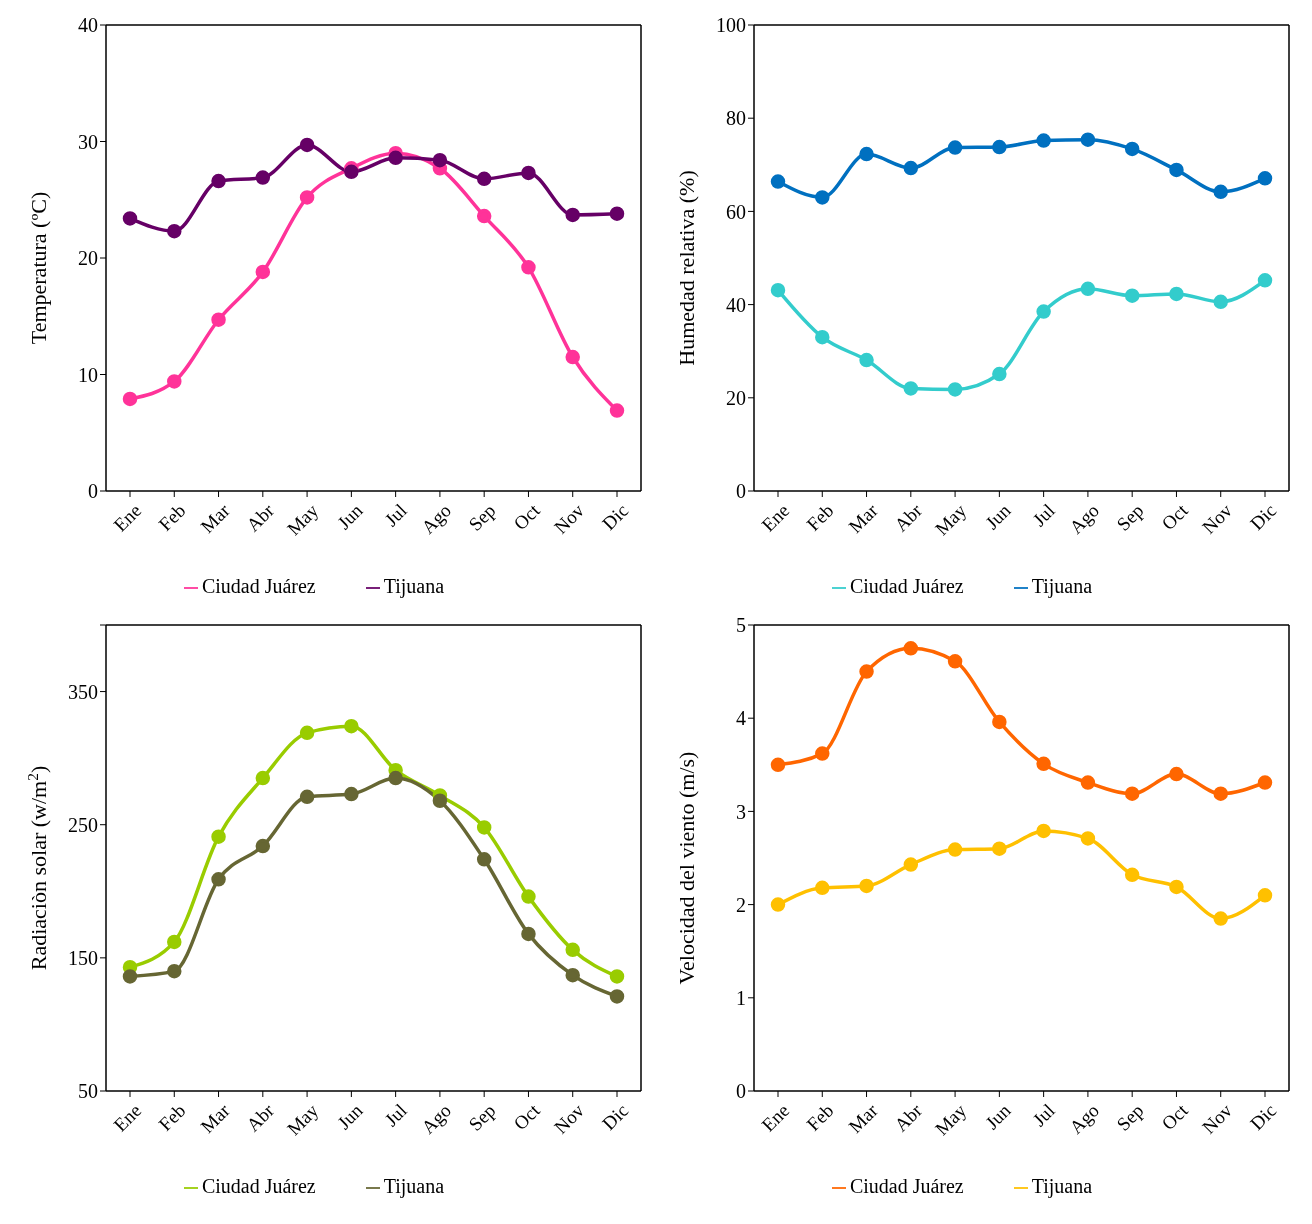 The image size is (1312, 1224). Describe the element at coordinates (83, 957) in the screenshot. I see `y-tick-label: 150` at that location.